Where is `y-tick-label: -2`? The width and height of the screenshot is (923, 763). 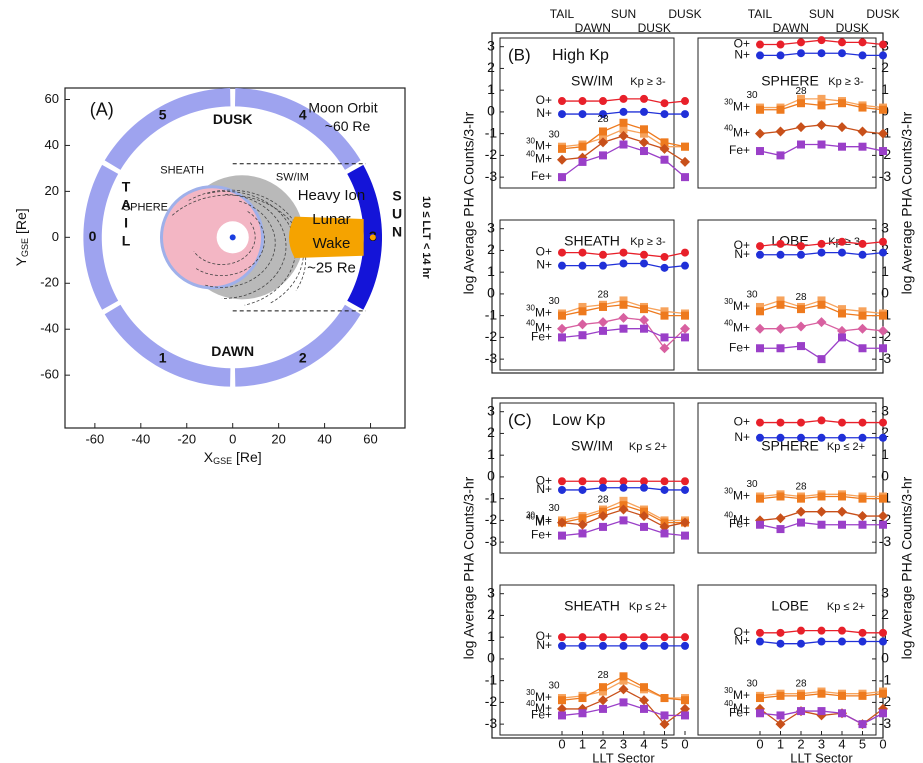 y-tick-label: -2 is located at coordinates (491, 154).